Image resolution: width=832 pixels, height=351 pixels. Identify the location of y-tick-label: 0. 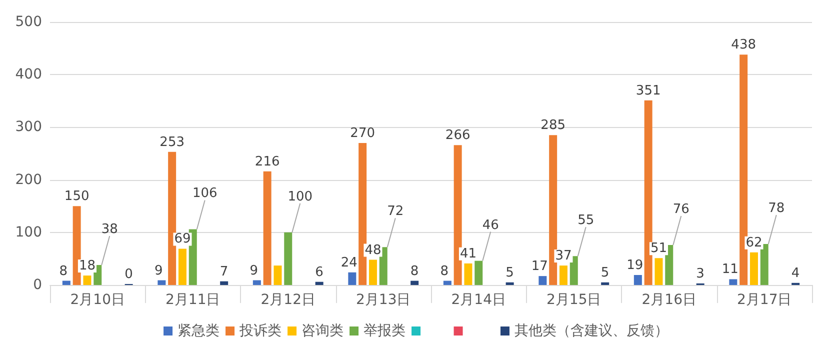
(37, 285).